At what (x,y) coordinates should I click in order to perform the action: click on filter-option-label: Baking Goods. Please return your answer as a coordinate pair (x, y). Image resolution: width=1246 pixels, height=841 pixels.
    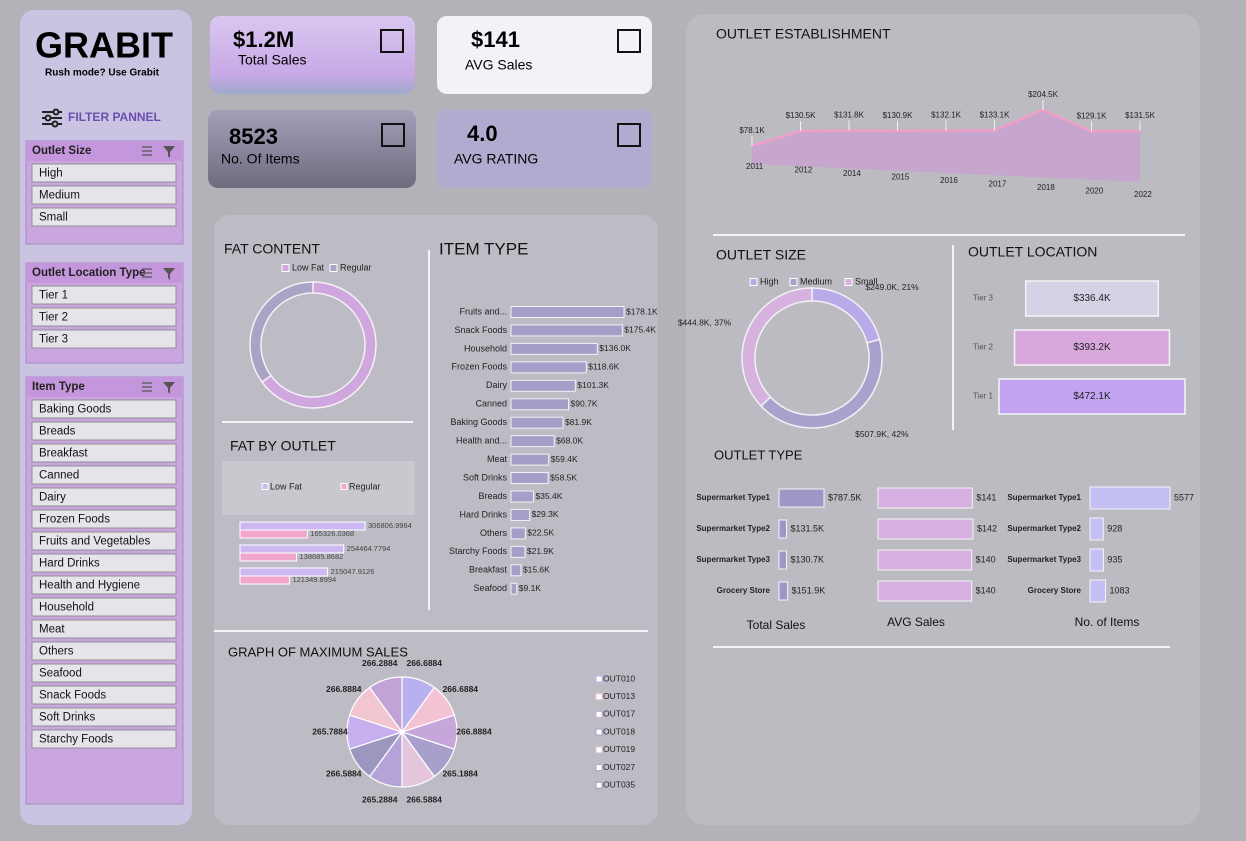
    Looking at the image, I should click on (75, 410).